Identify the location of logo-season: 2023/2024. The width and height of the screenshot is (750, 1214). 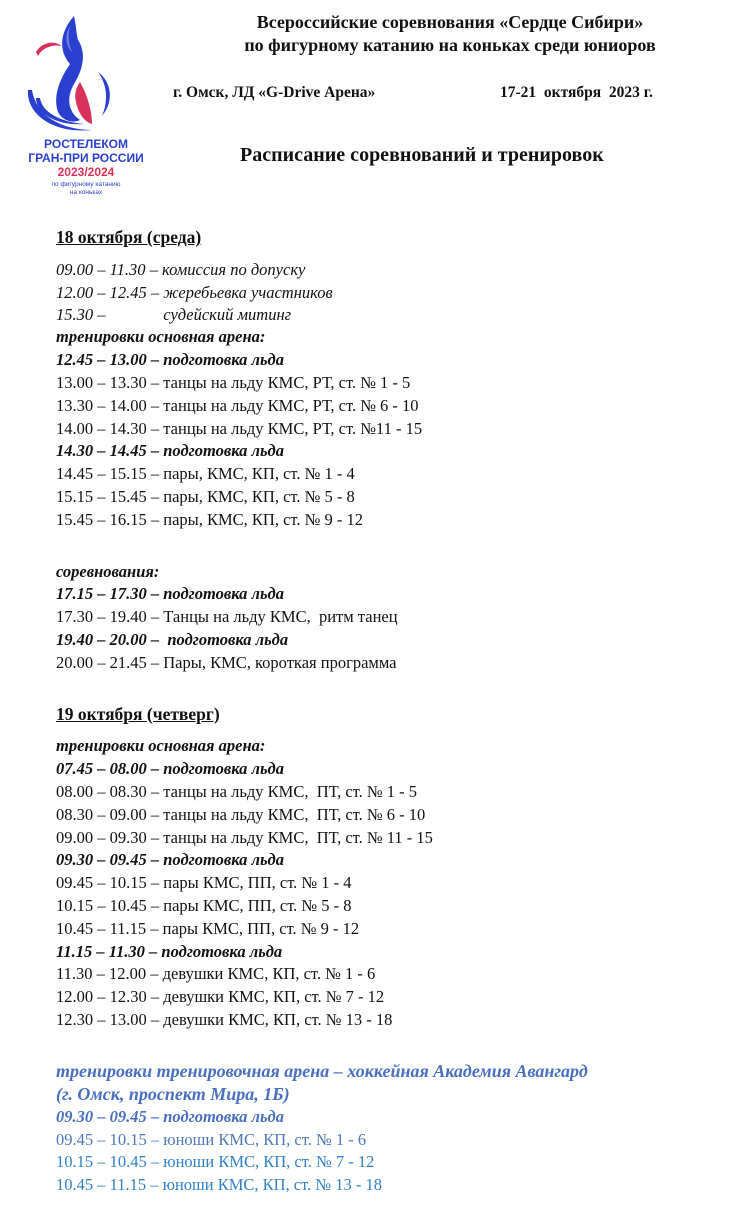
(86, 172).